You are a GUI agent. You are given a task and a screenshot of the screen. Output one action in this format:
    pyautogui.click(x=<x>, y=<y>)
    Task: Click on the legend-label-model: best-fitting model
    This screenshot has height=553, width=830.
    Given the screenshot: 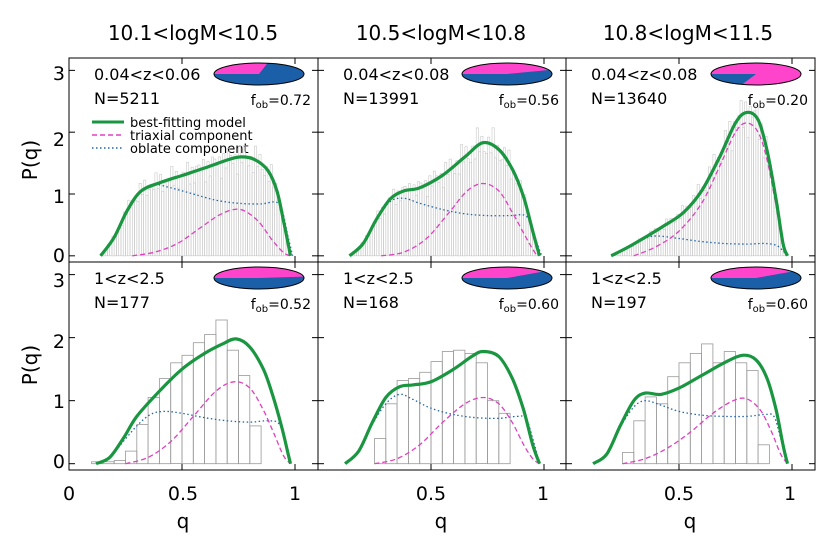 What is the action you would take?
    pyautogui.click(x=188, y=123)
    